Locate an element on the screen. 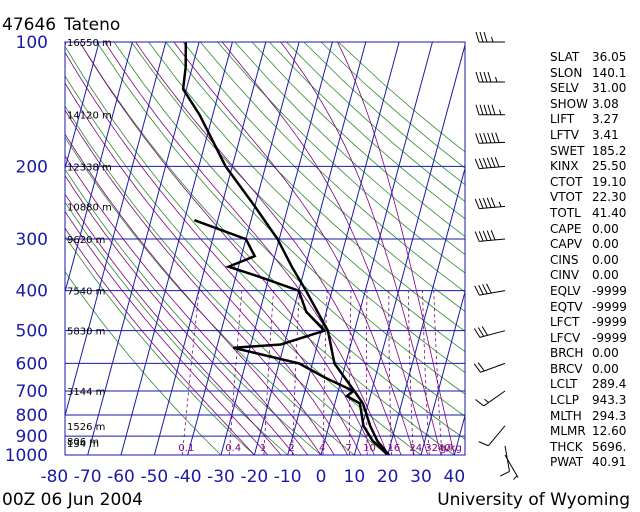  index-row-cinv: CINV 0.00 is located at coordinates (593, 276).